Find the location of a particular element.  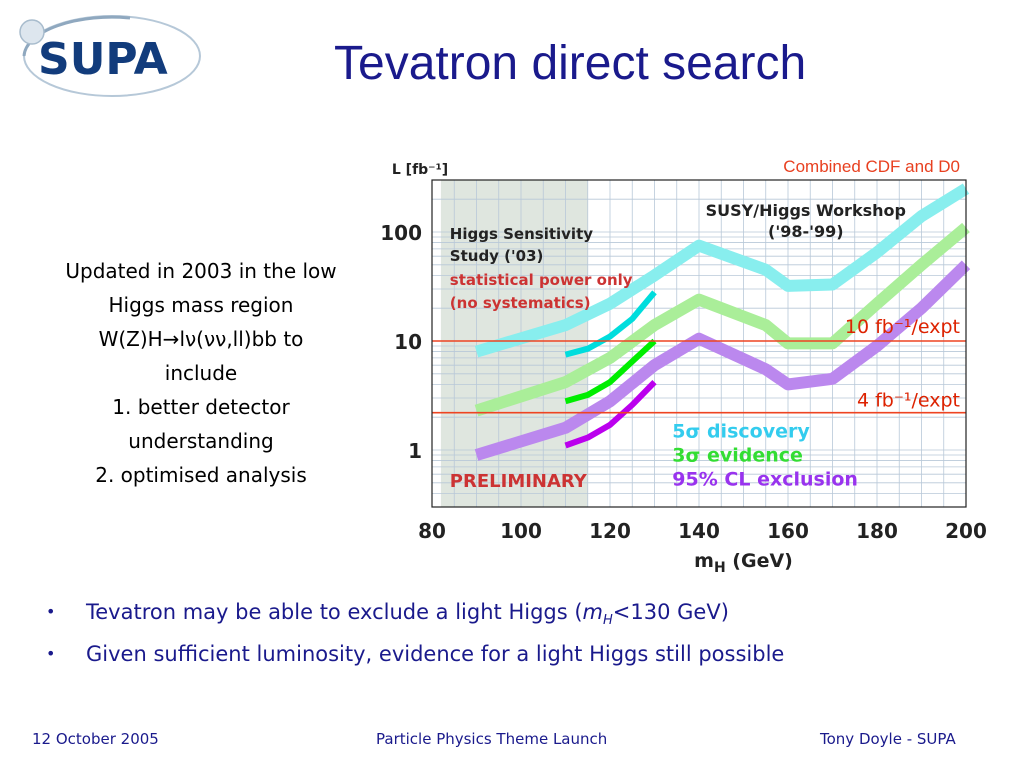

workshop-label-2: ('98-'99) is located at coordinates (806, 231).